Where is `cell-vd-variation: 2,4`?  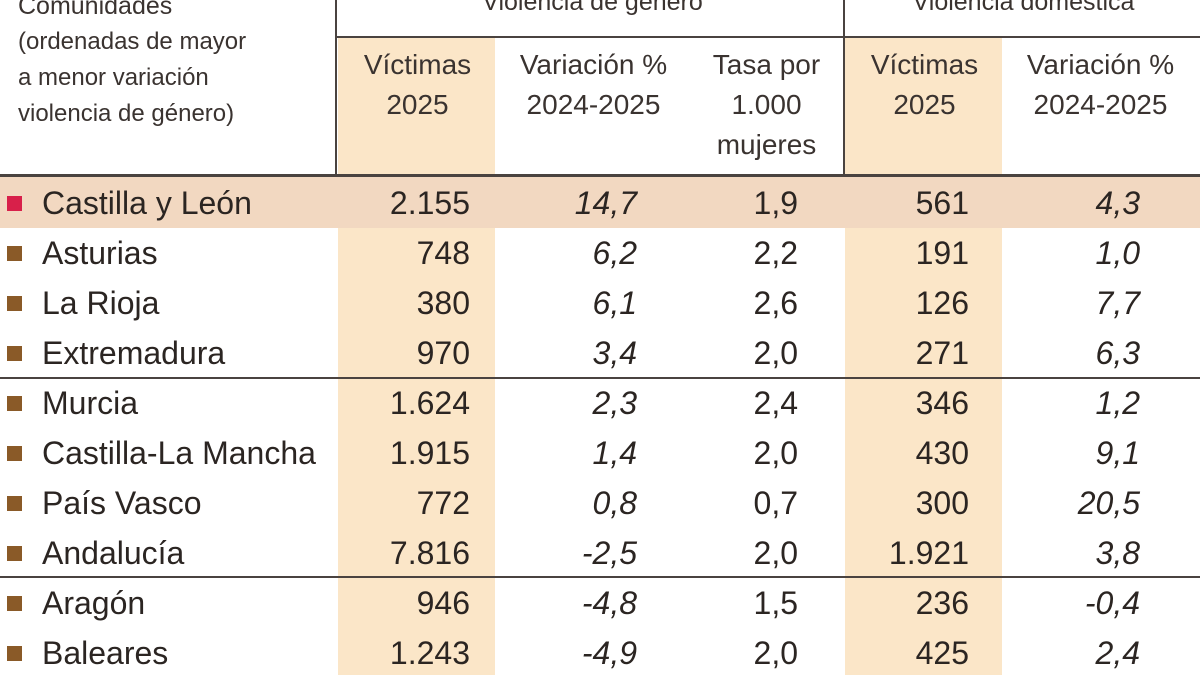
cell-vd-variation: 2,4 is located at coordinates (1117, 653).